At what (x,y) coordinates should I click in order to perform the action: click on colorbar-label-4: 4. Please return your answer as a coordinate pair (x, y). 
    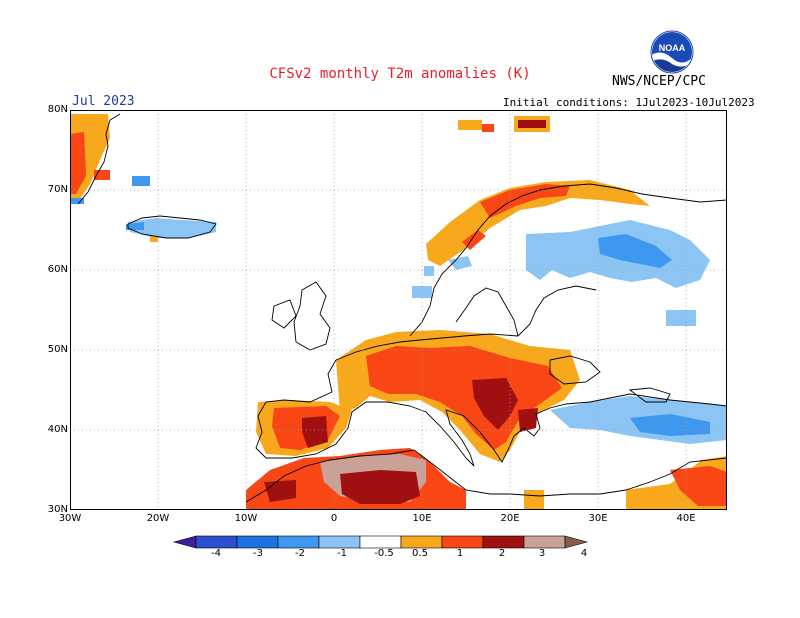
    Looking at the image, I should click on (584, 553).